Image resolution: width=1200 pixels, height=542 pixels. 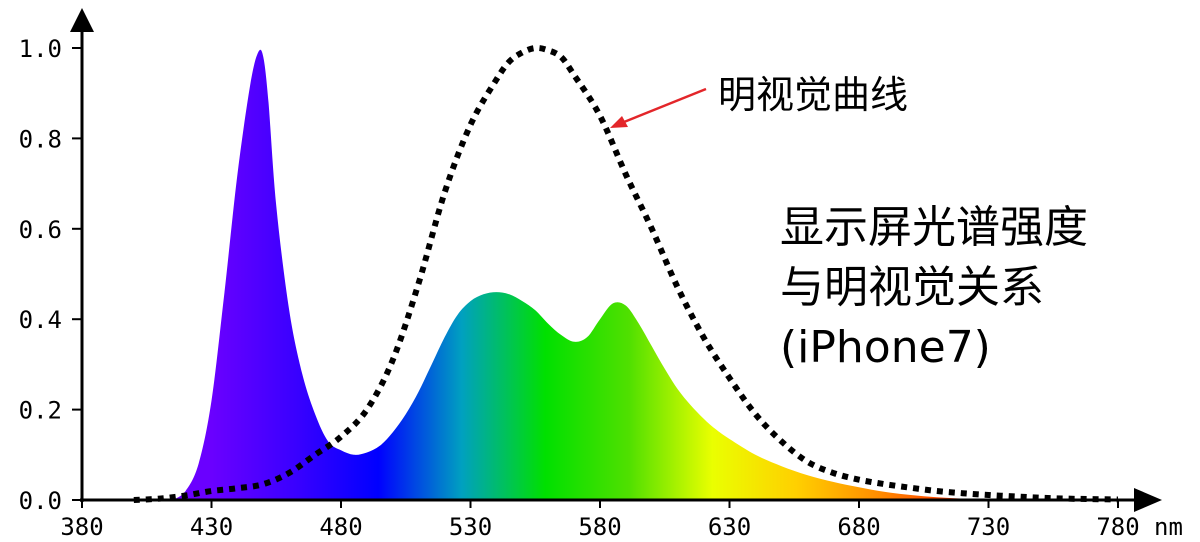 I want to click on x-tick-label: 730, so click(x=988, y=527).